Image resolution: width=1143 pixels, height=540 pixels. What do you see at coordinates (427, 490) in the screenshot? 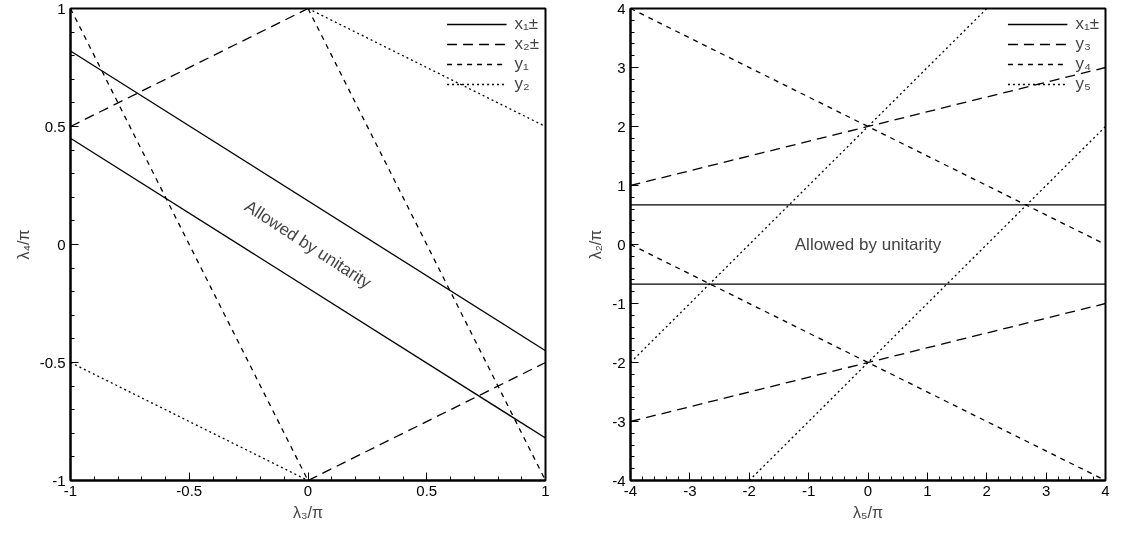
I see `x-tick-label: 0.5` at bounding box center [427, 490].